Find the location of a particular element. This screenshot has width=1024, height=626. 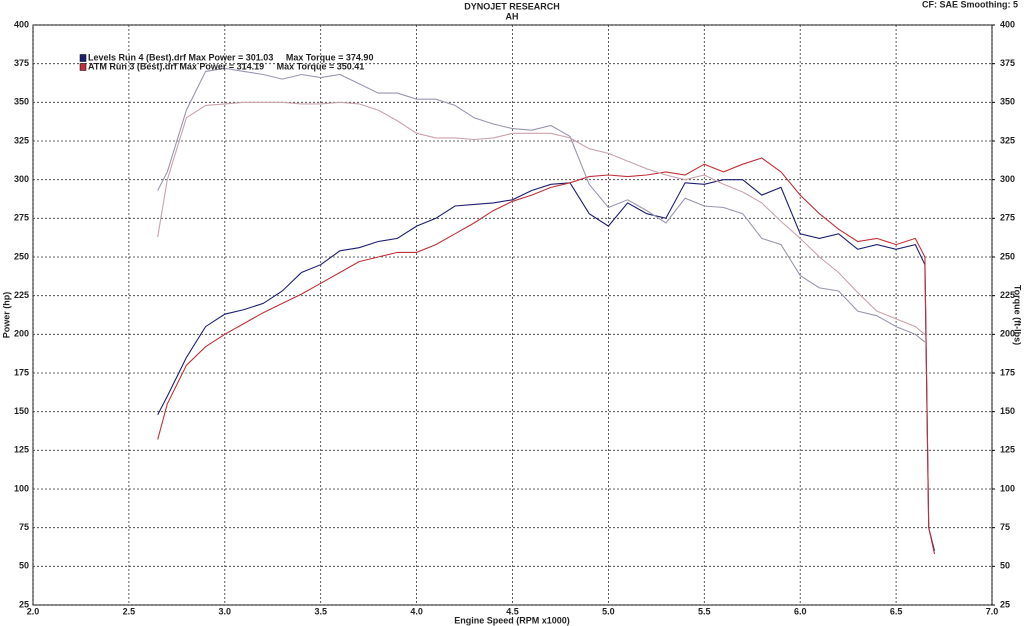

y-tick-label: 275 is located at coordinates (21, 218).